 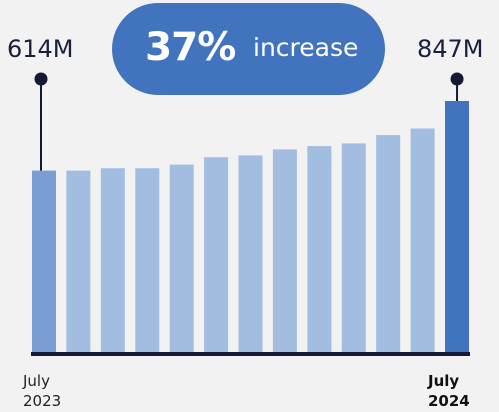 I want to click on increase-percent: 37%, so click(x=190, y=47).